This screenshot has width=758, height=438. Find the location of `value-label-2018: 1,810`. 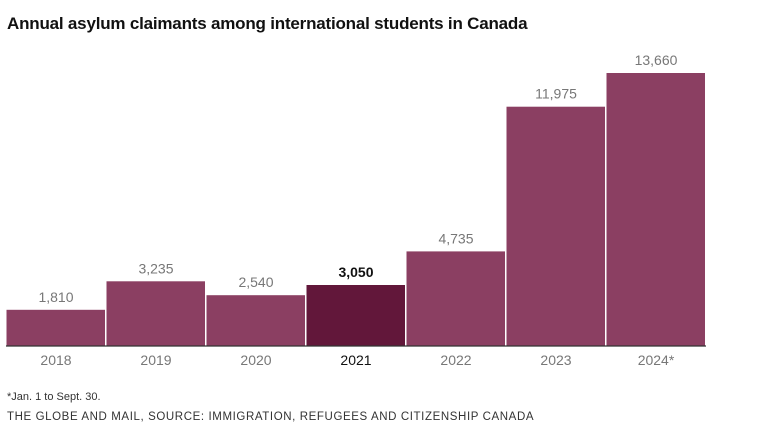

value-label-2018: 1,810 is located at coordinates (55, 297).